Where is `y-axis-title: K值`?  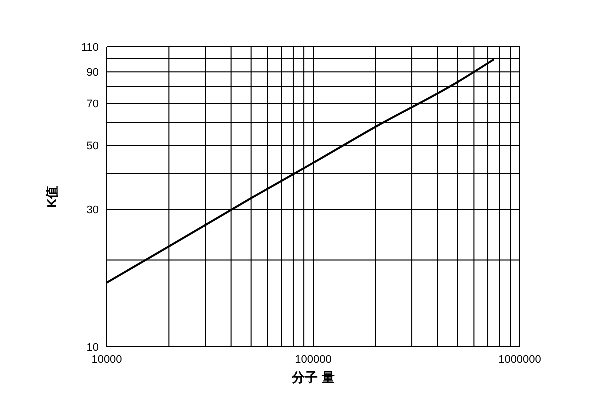
y-axis-title: K值 is located at coordinates (52, 197).